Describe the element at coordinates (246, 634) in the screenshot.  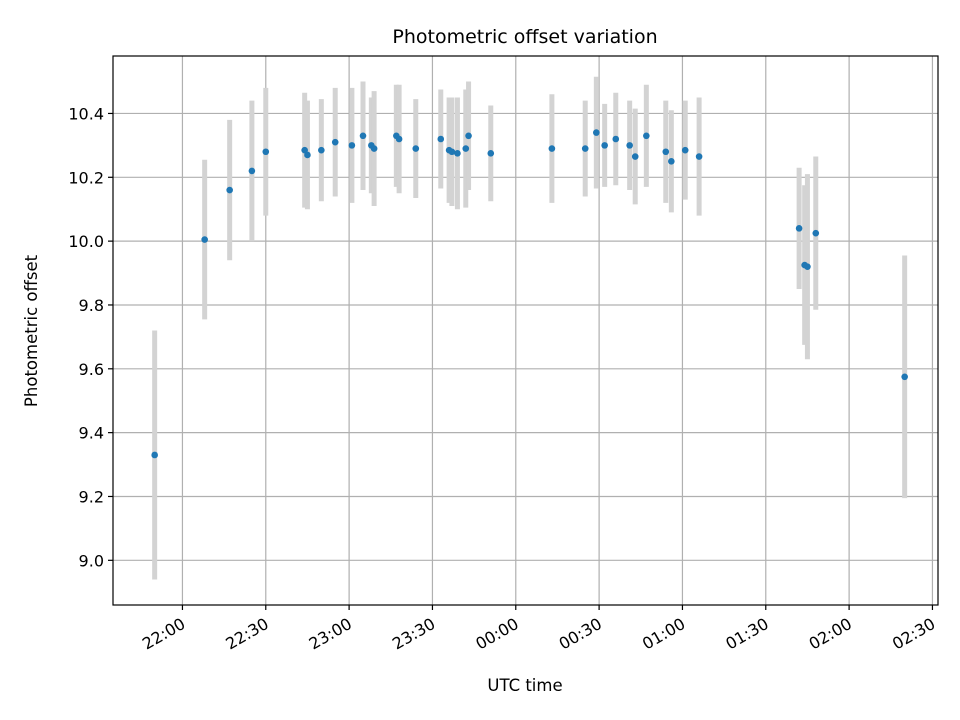
I see `x-tick-label: 22:30` at that location.